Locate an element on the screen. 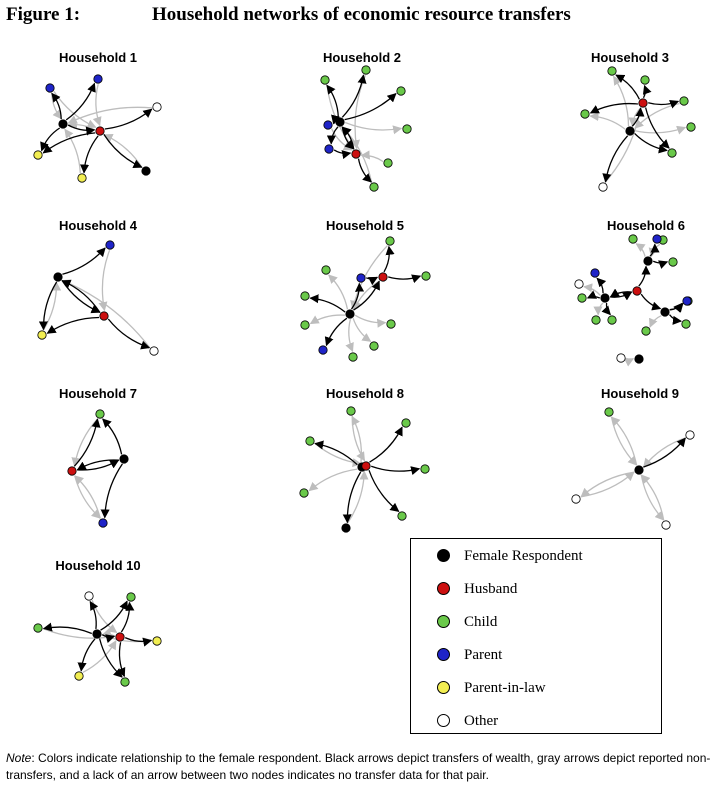 The width and height of the screenshot is (720, 798). legend-item-inlaw: Parent-in-law is located at coordinates (491, 688).